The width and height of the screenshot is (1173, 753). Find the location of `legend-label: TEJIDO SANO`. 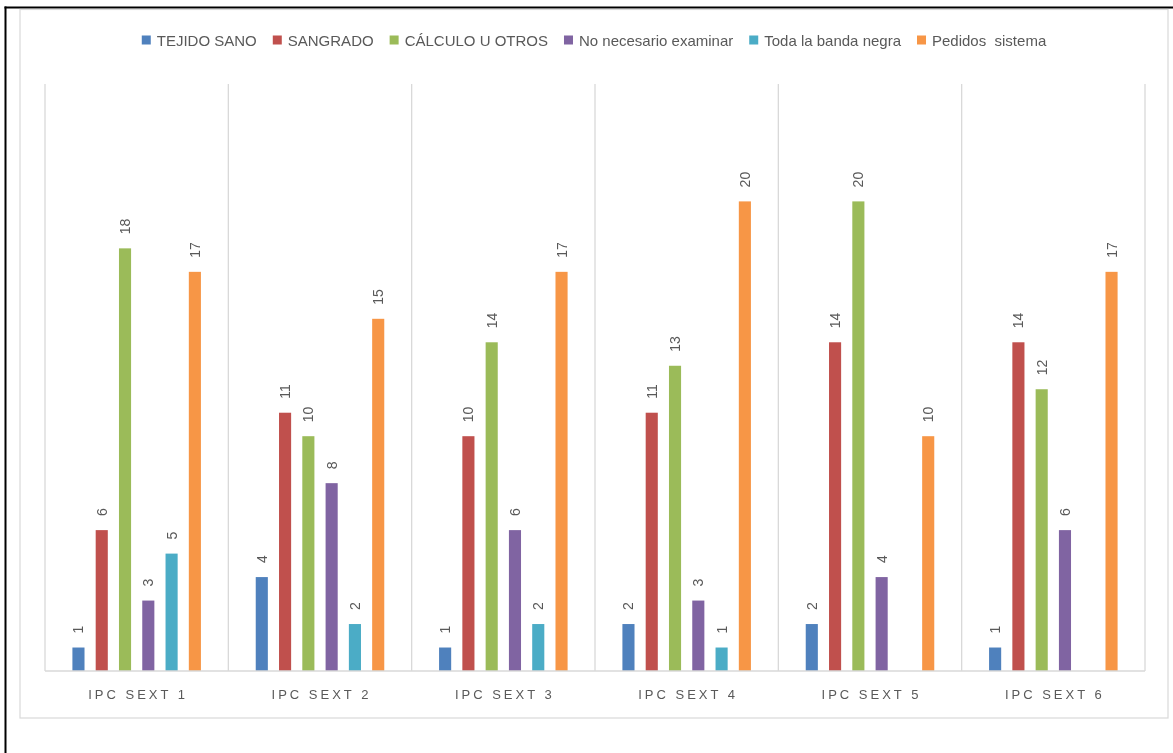

legend-label: TEJIDO SANO is located at coordinates (206, 40).